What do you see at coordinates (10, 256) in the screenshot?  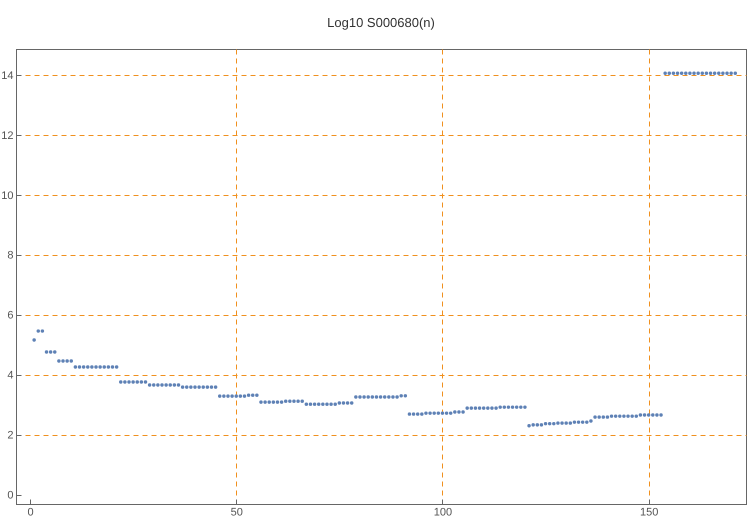 I see `y-tick-label: 8` at bounding box center [10, 256].